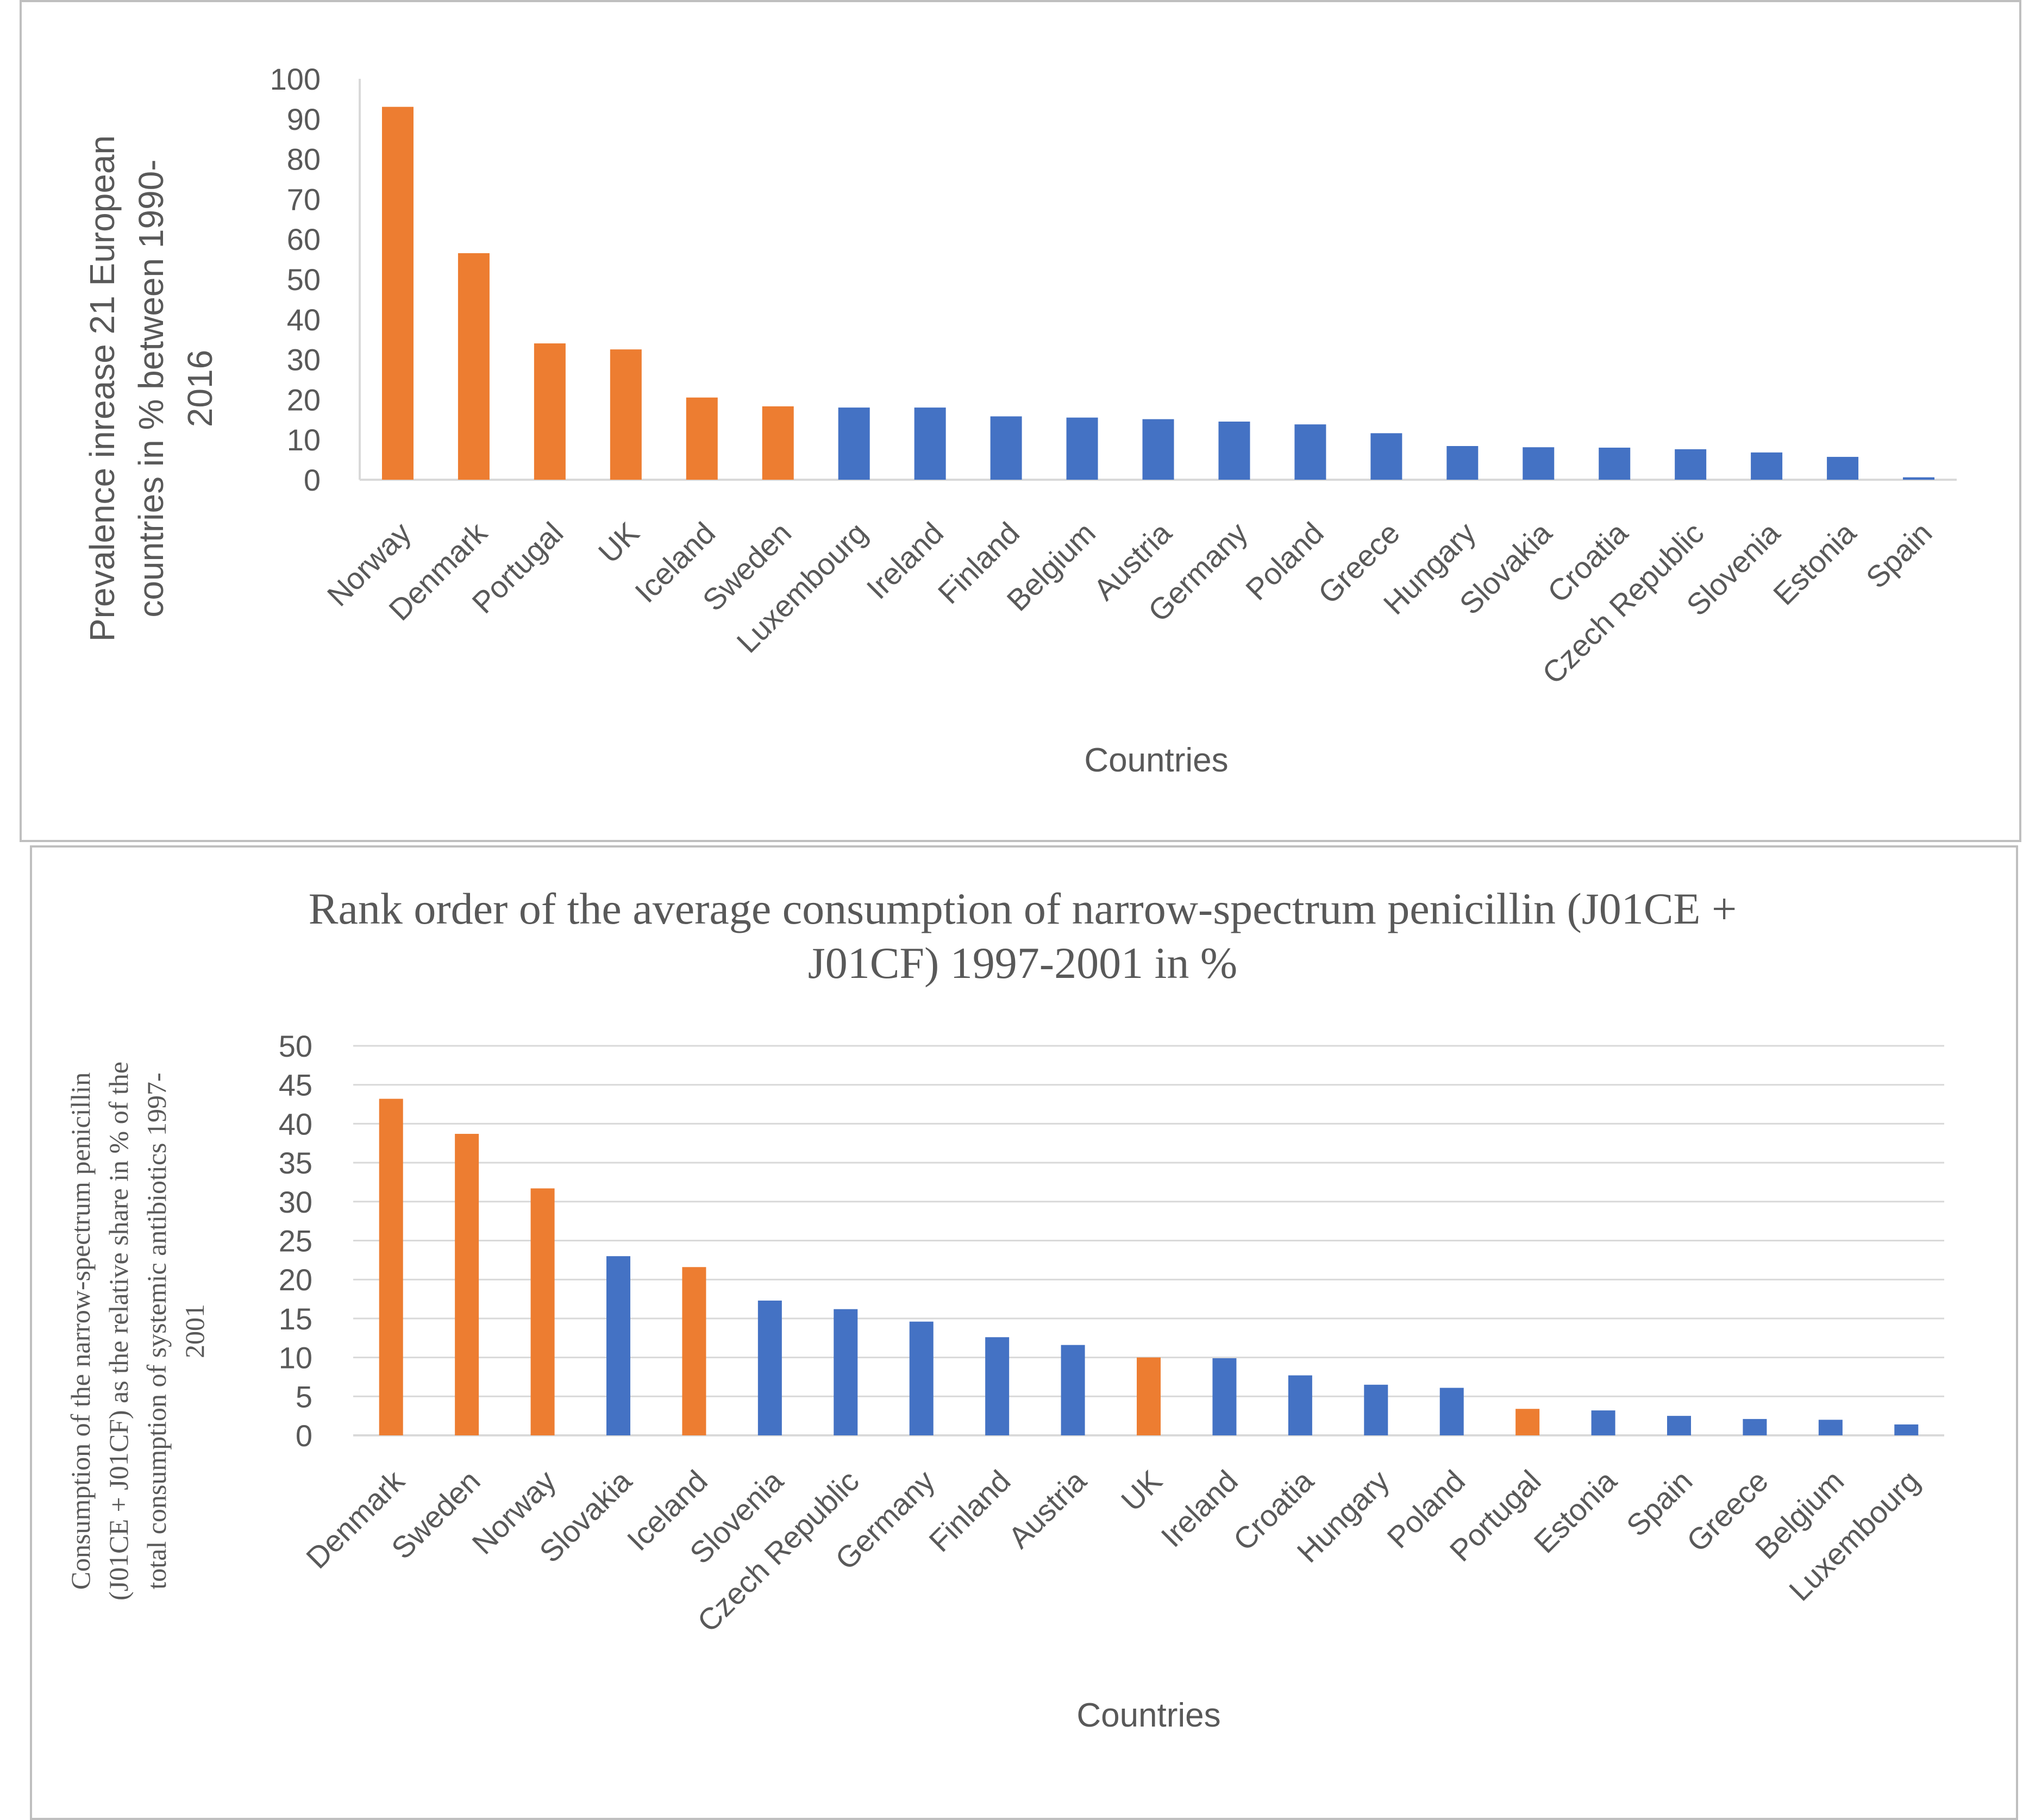  I want to click on chart-2-bar-portugal, so click(1527, 1422).